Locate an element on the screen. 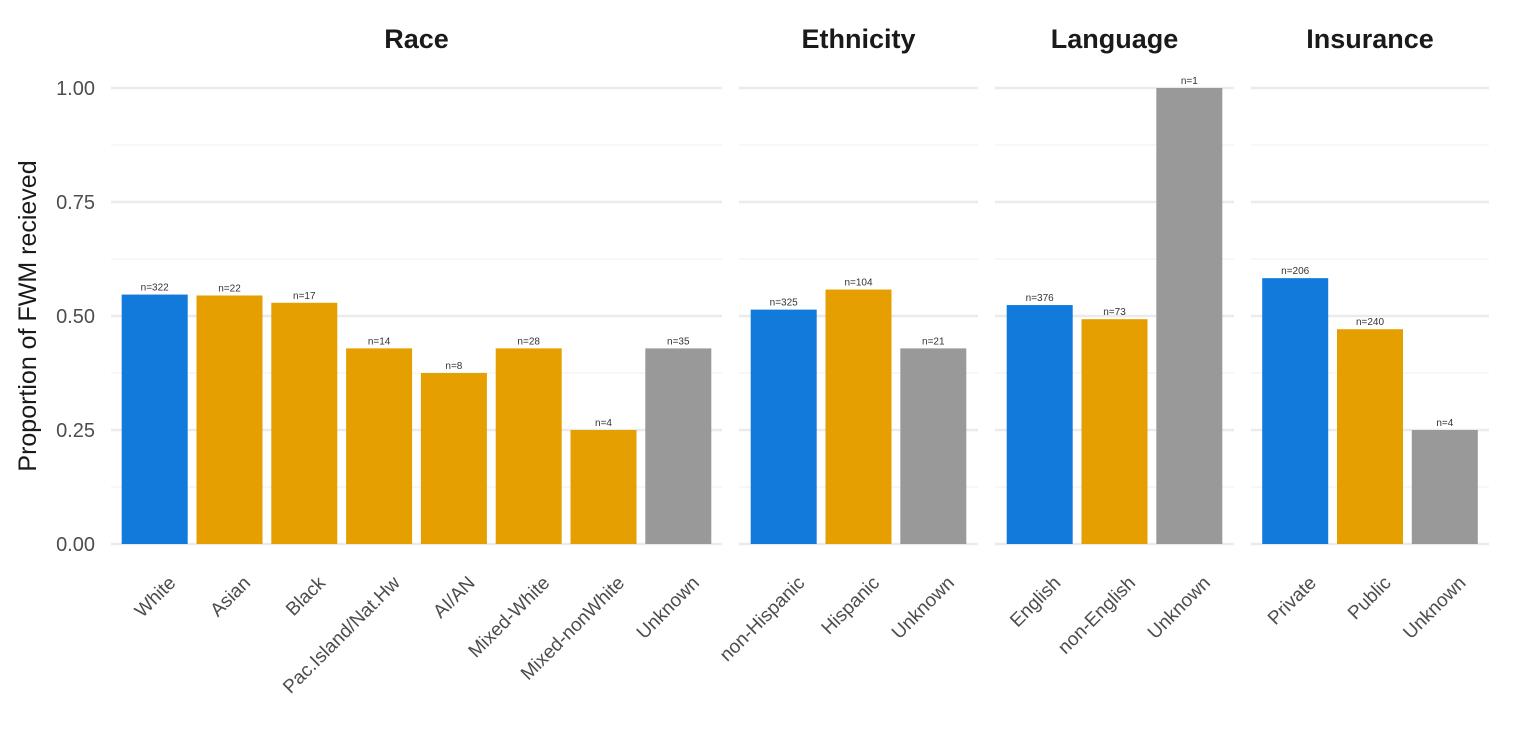  n-label: n=325 is located at coordinates (784, 303).